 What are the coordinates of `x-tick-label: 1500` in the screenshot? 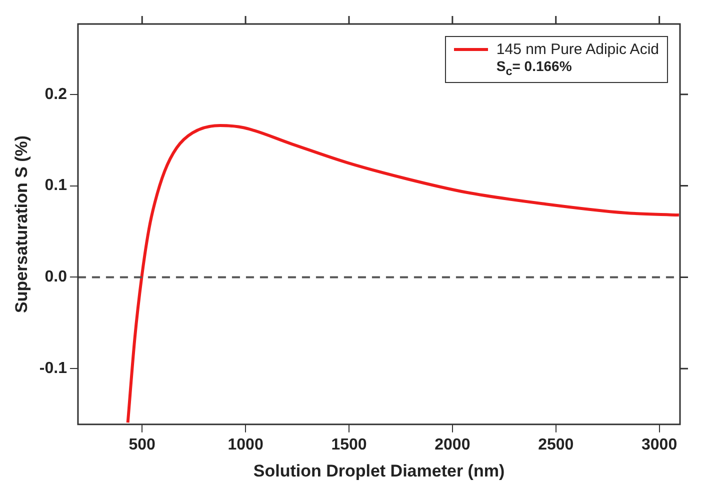 It's located at (349, 445).